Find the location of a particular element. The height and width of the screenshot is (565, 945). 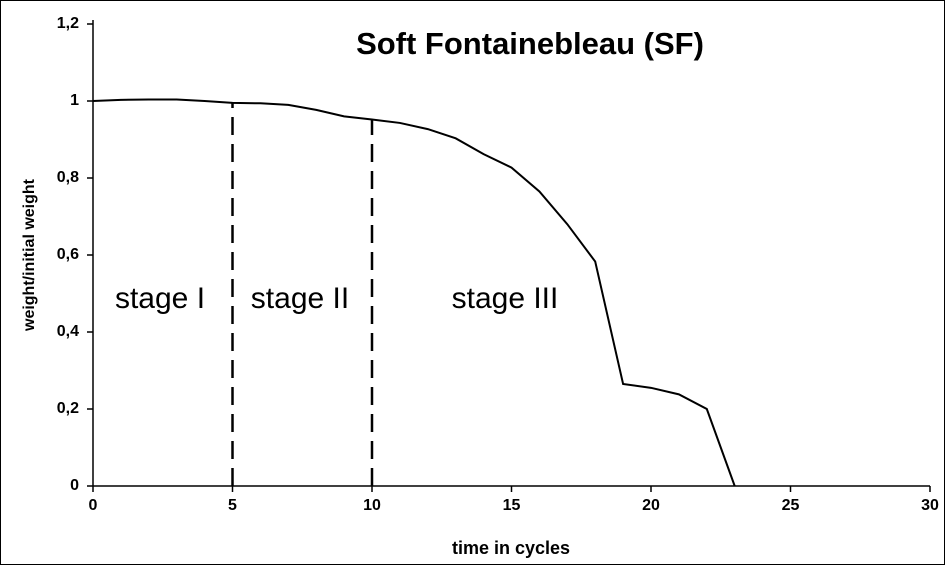

y-tick-label: 0,8 is located at coordinates (68, 177).